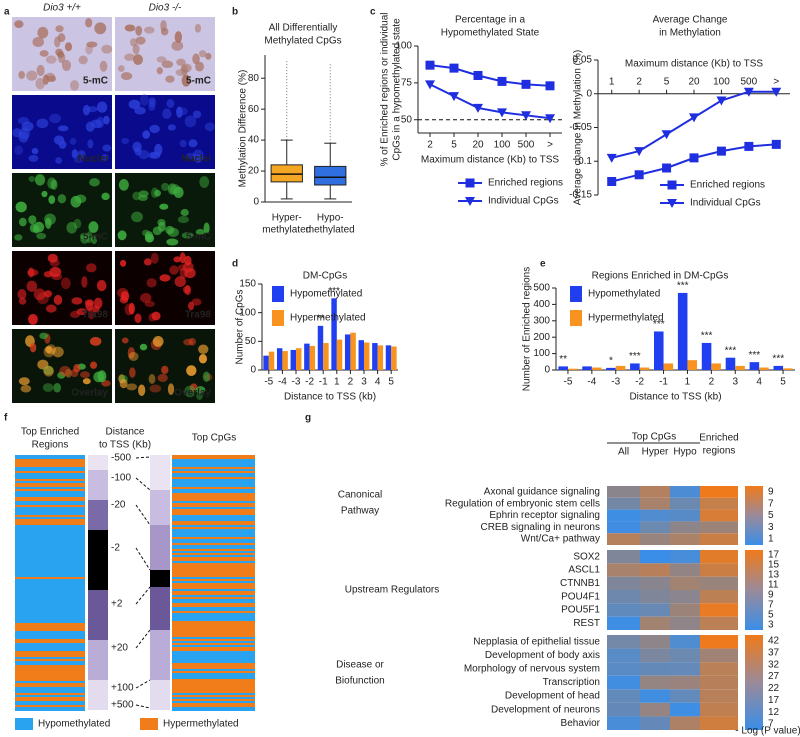  Describe the element at coordinates (532, 669) in the screenshot. I see `row-label: Morphology of nervous system` at that location.